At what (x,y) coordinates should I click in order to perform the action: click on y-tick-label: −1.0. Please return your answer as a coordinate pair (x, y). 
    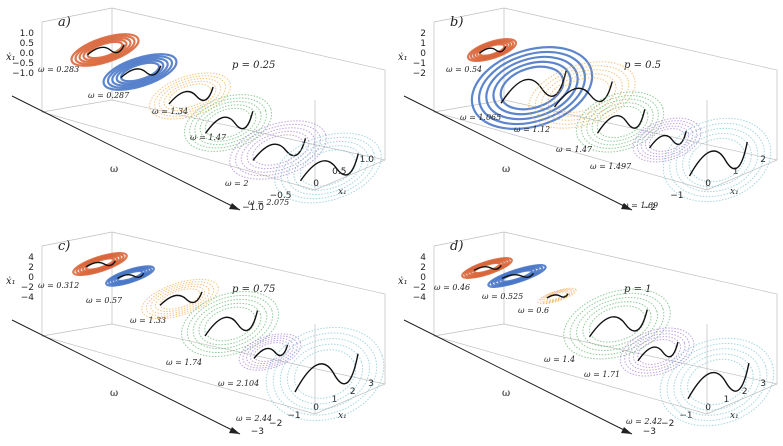
    Looking at the image, I should click on (23, 74).